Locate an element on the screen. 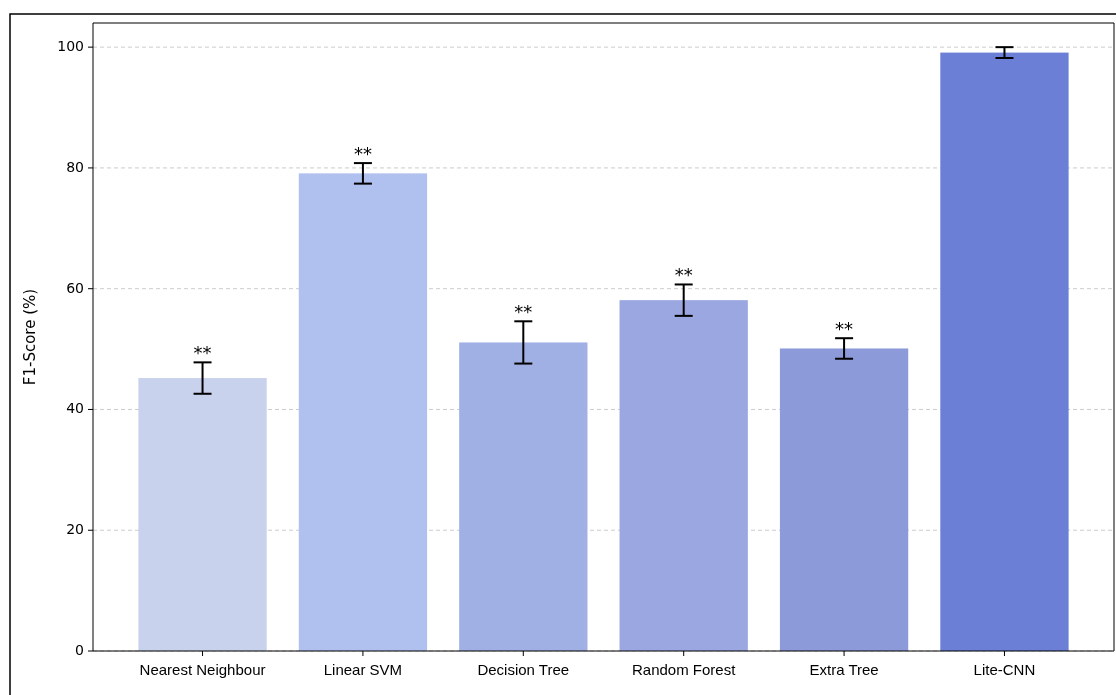 Image resolution: width=1116 pixels, height=695 pixels. y-axis-title: F1-Score (%) is located at coordinates (30, 337).